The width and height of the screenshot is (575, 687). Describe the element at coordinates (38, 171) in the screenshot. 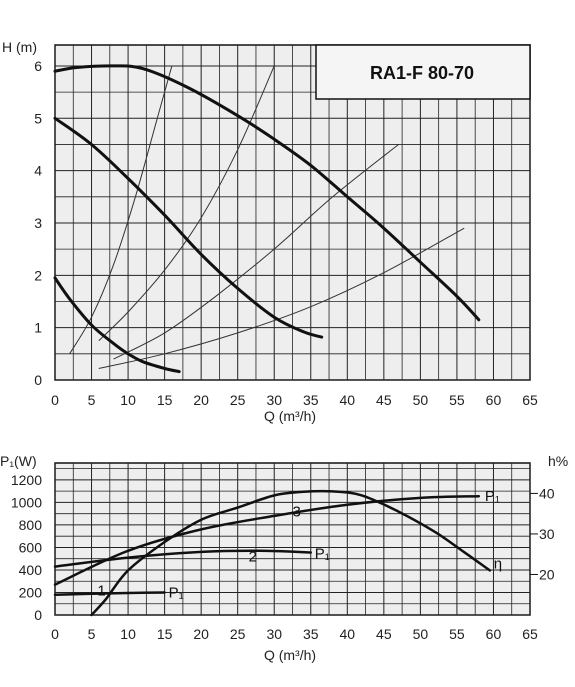

I see `y-tick-label: 4` at that location.